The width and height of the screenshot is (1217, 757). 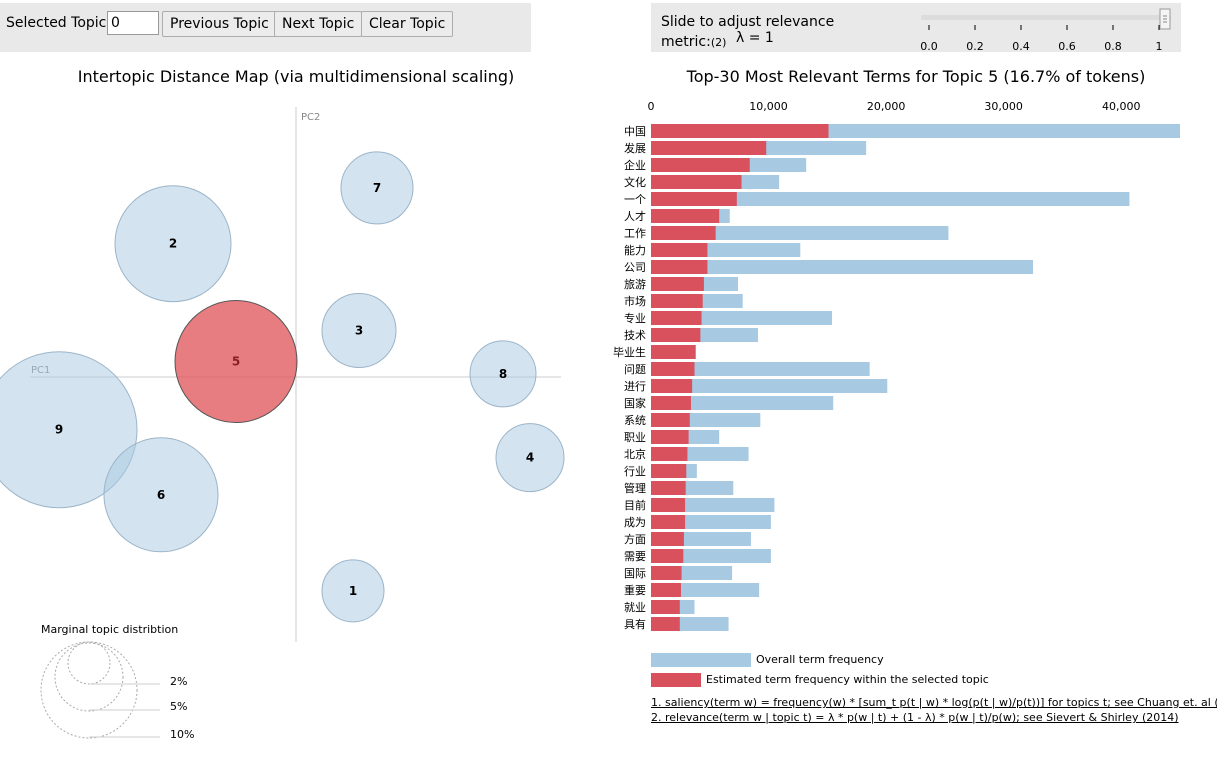 I want to click on legend-topic-swatch, so click(x=676, y=680).